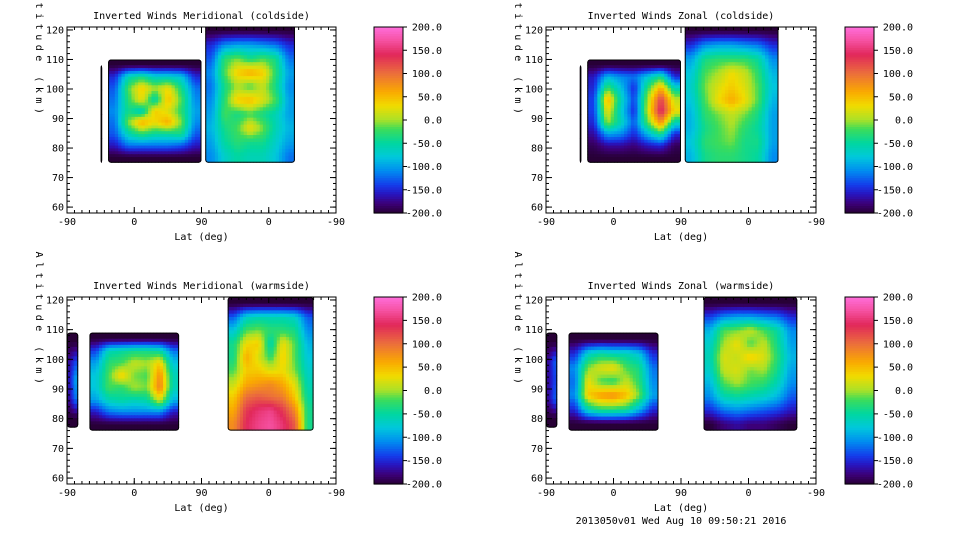 This screenshot has width=960, height=540. I want to click on x-tick-label: 0, so click(269, 222).